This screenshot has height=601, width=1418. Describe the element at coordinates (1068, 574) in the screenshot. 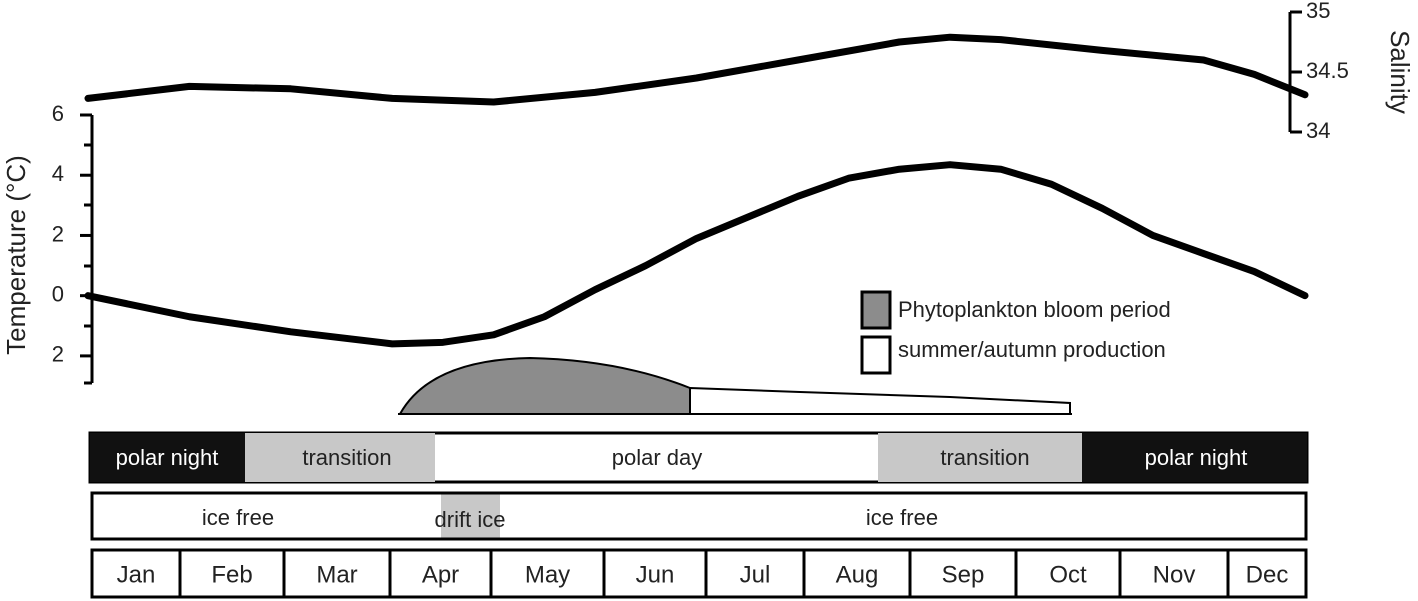

I see `x-tick-label: Oct` at that location.